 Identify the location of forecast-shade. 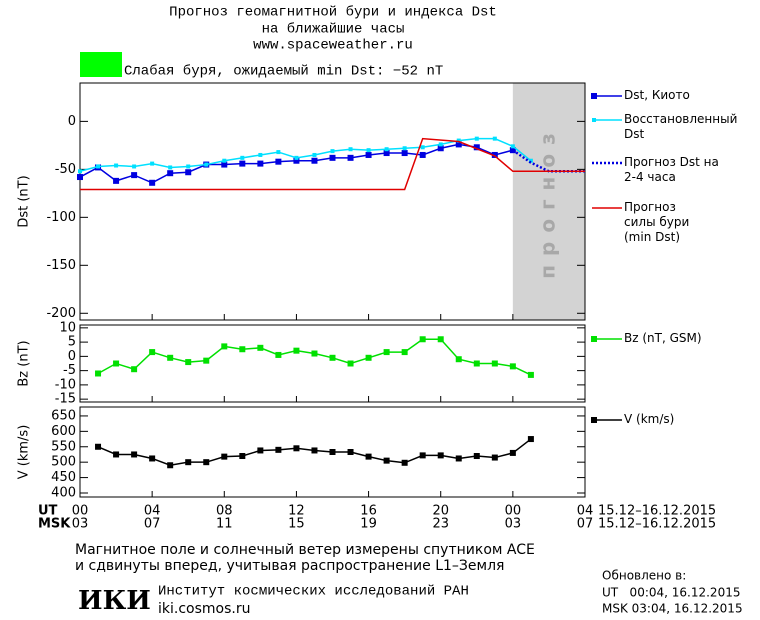
(548, 201).